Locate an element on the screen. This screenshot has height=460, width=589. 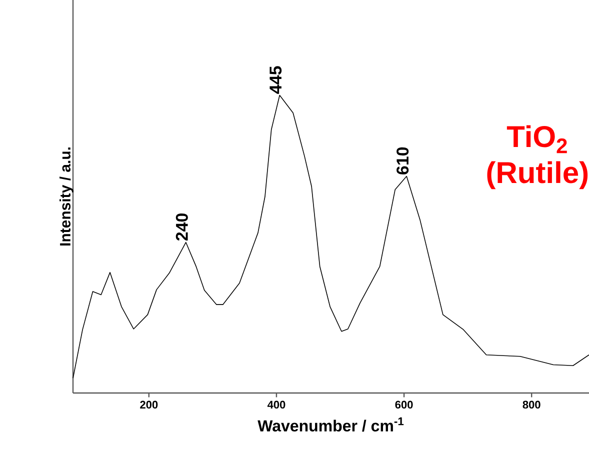
x-axis-title: Wavenumber / cm$^{-1}$ is located at coordinates (331, 424).